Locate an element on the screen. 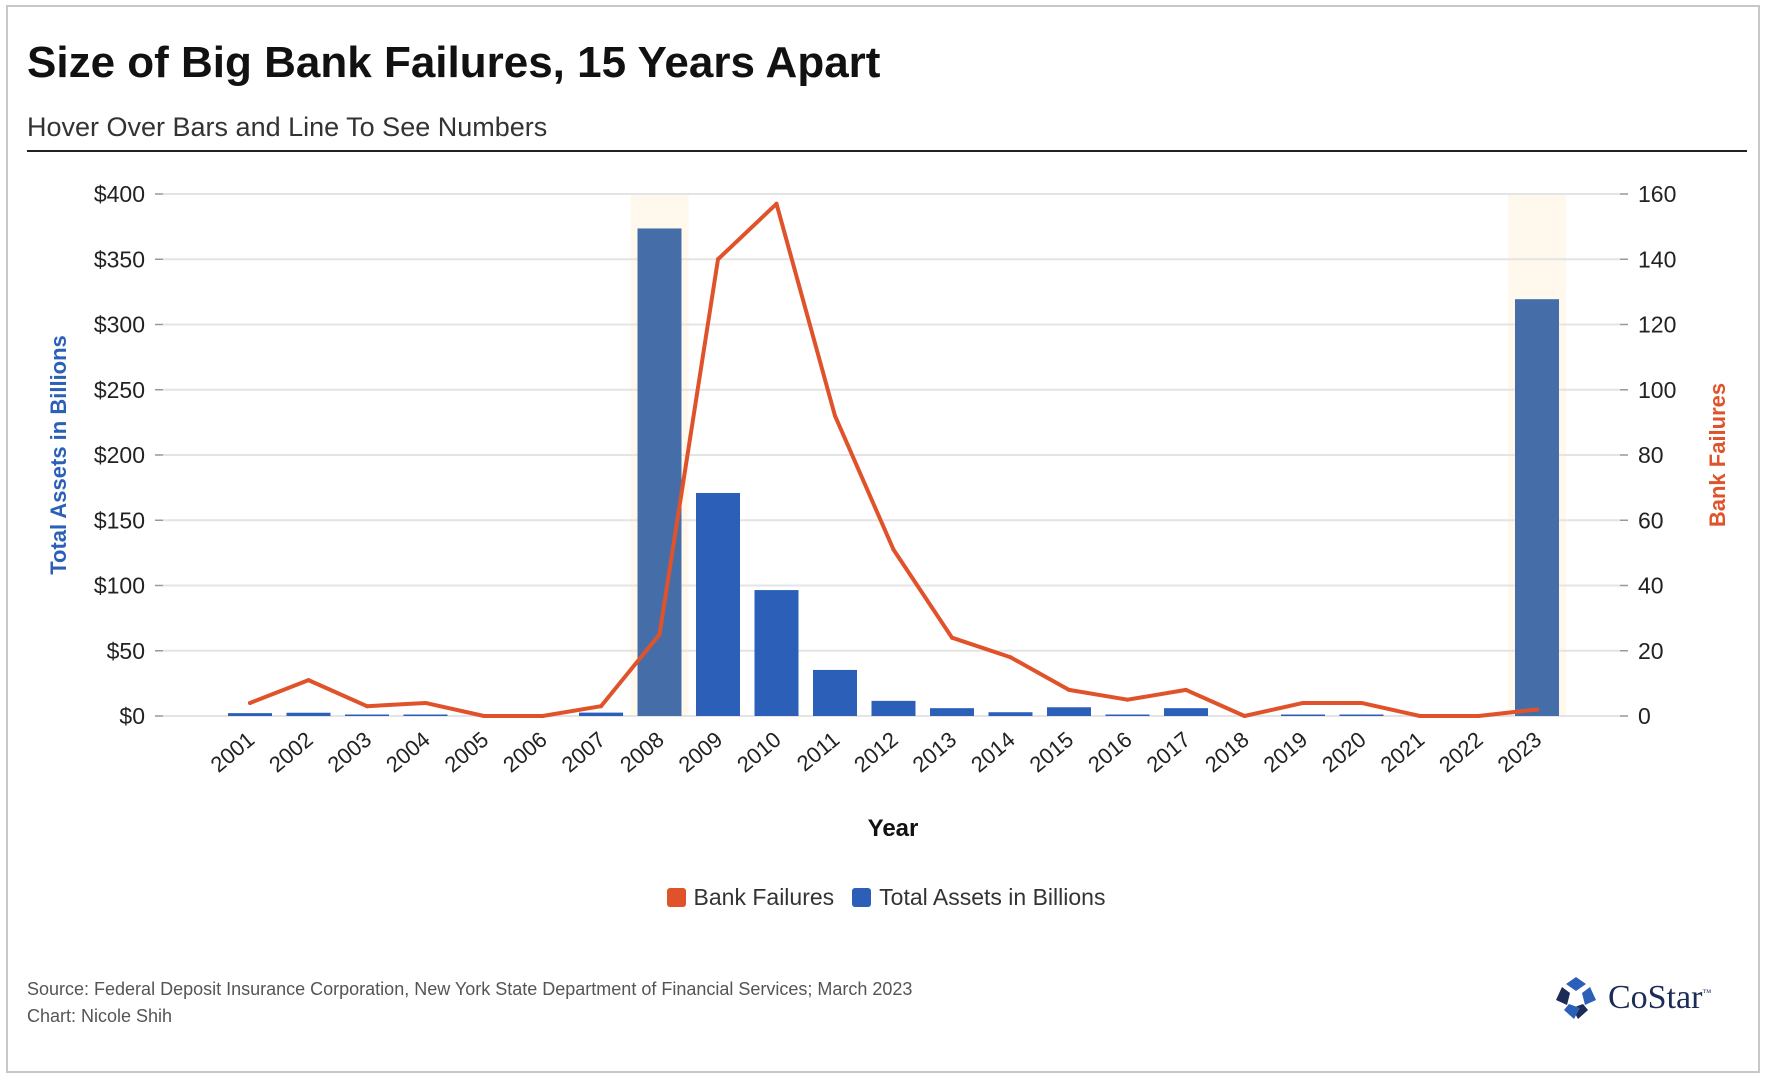 Image resolution: width=1772 pixels, height=1084 pixels. left-axis-tick-label: $250 is located at coordinates (119, 390).